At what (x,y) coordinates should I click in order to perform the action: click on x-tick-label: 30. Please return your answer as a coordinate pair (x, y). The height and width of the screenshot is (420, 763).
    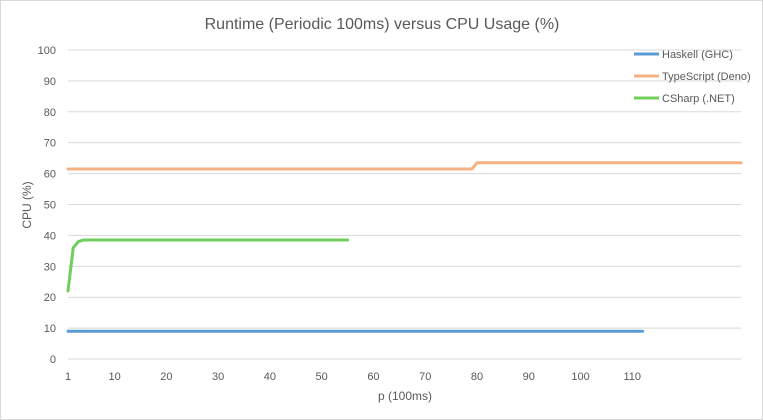
    Looking at the image, I should click on (218, 377).